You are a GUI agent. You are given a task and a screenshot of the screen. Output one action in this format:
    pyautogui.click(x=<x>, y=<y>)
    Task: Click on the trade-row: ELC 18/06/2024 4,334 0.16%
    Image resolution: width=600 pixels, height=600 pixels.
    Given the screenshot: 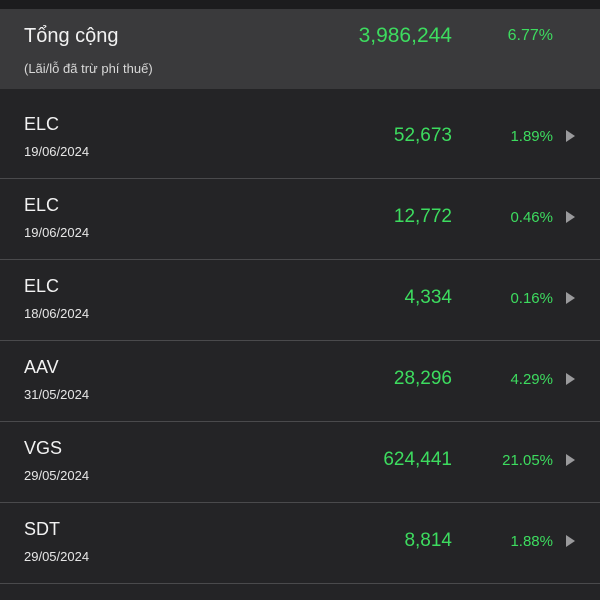 What is the action you would take?
    pyautogui.click(x=300, y=300)
    